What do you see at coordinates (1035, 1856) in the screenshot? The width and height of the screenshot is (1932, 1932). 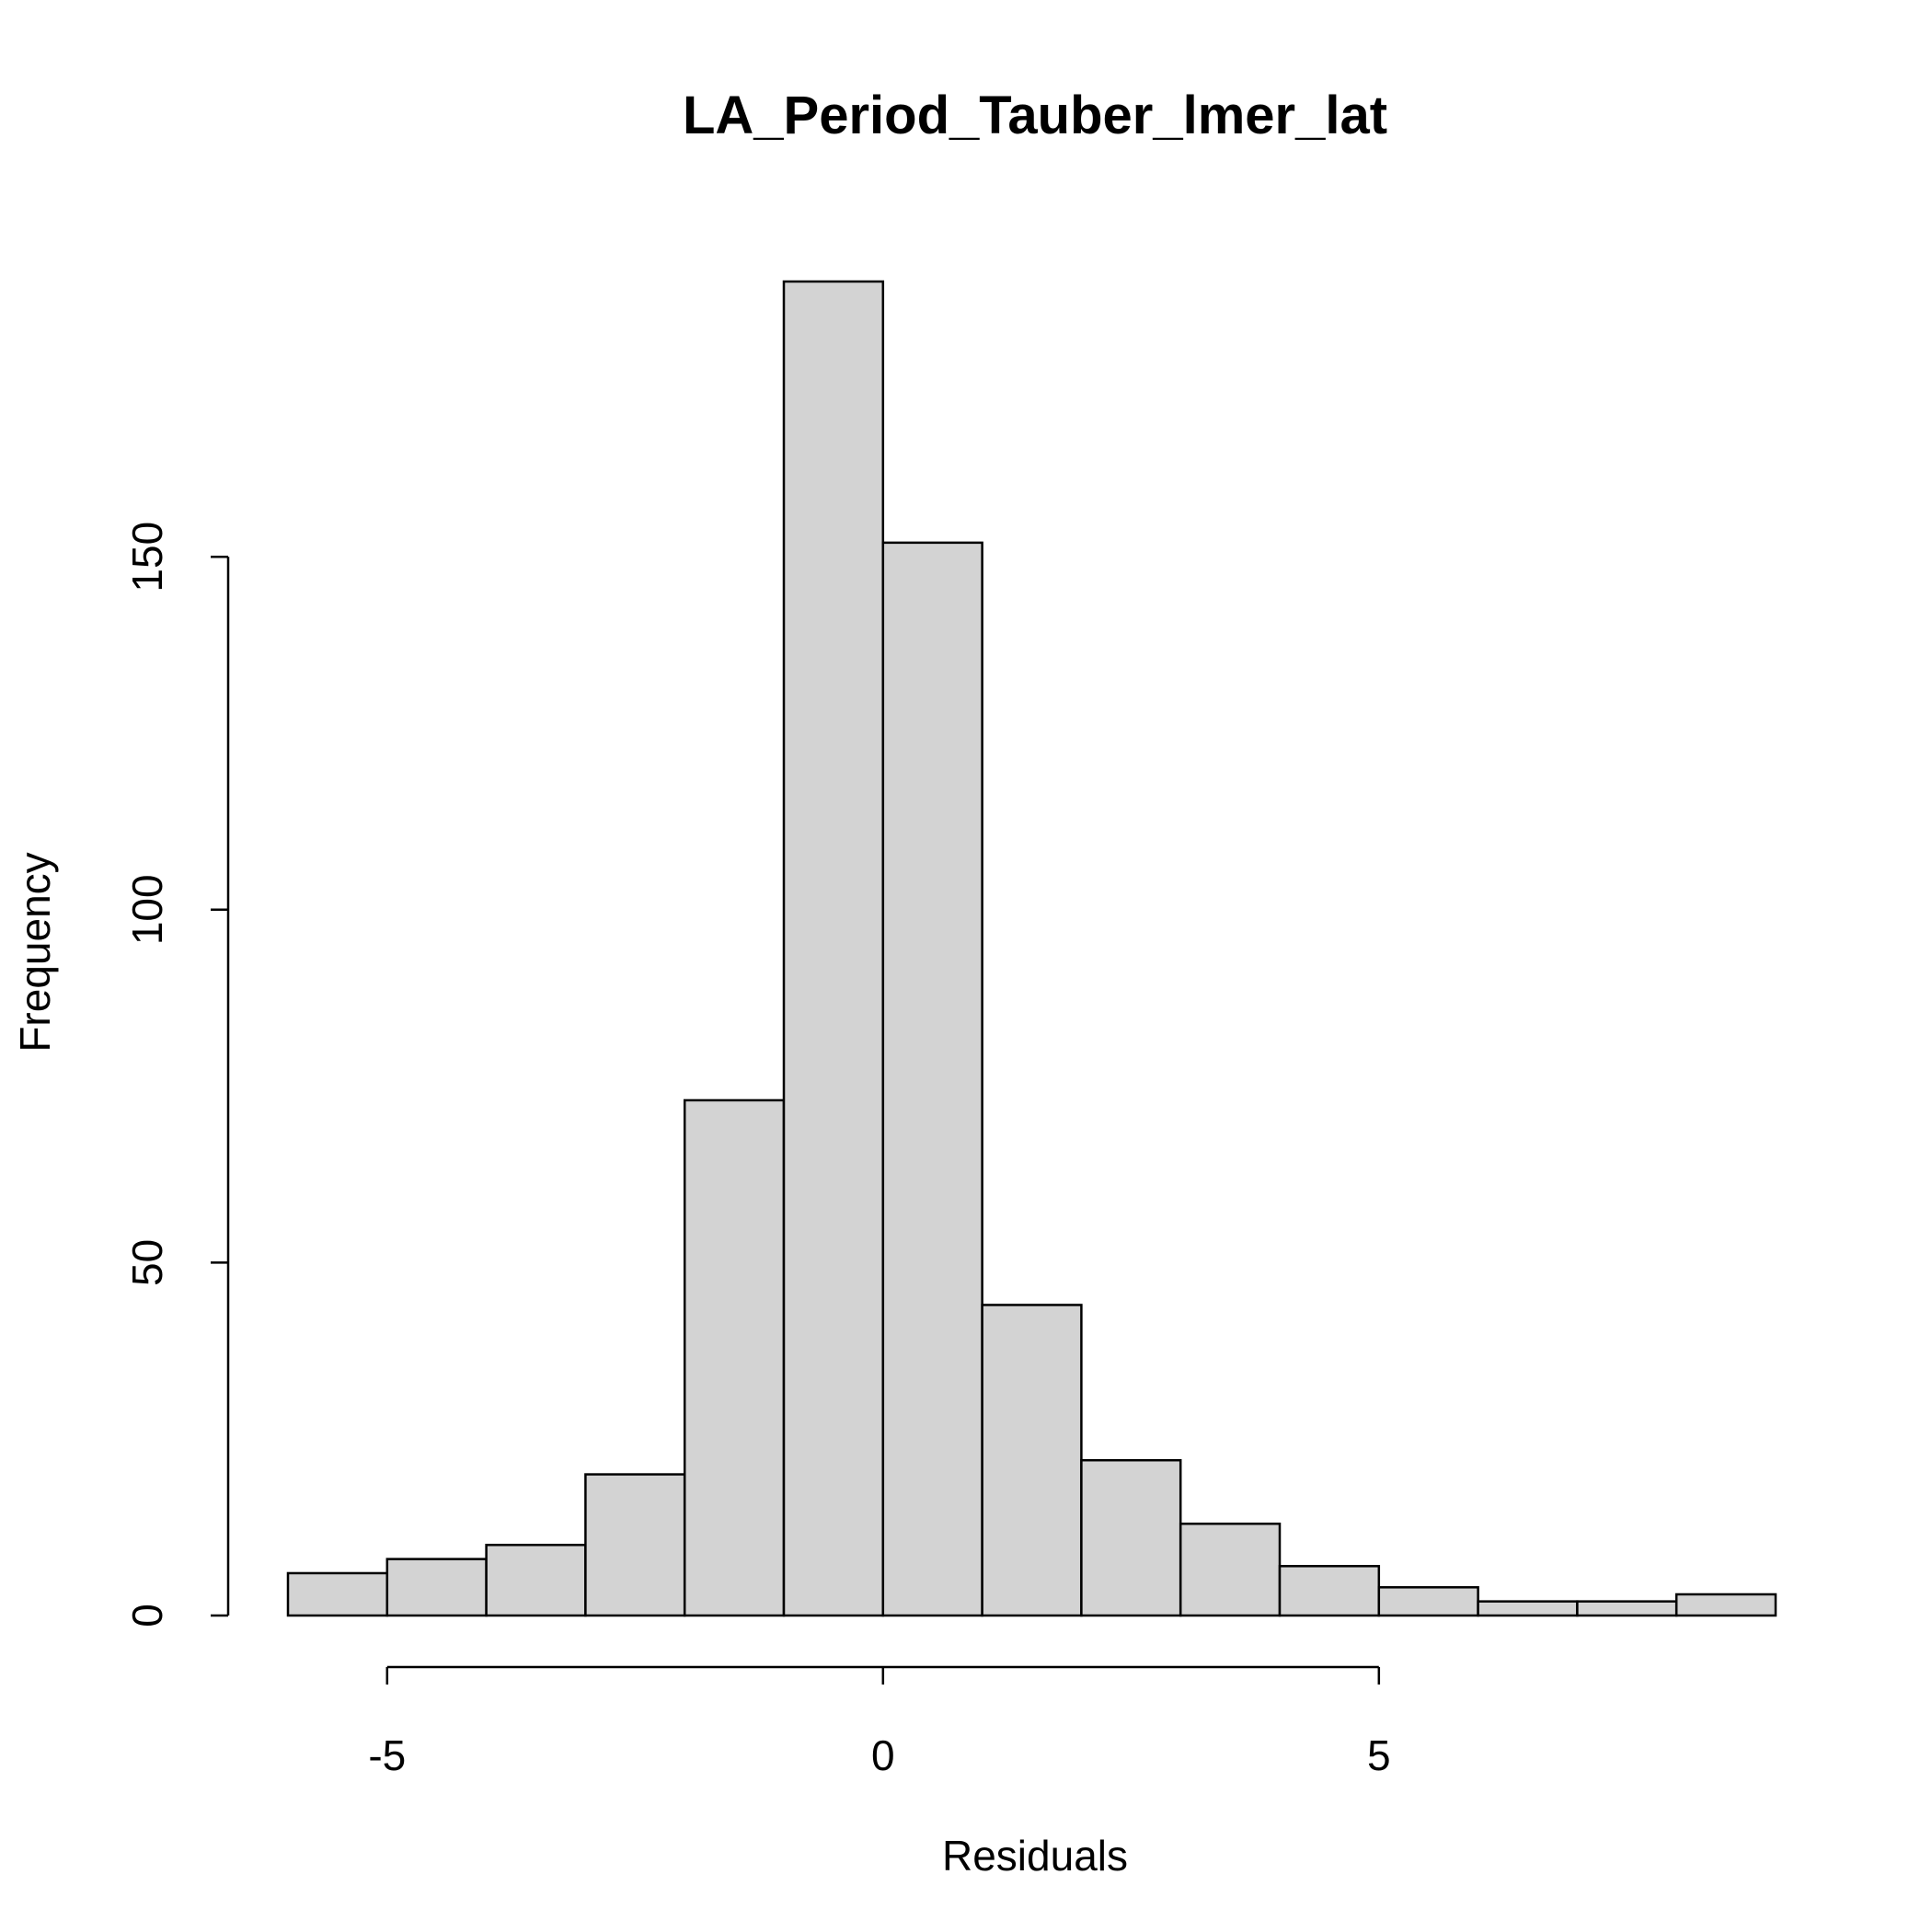 I see `x-axis-label: Residuals` at bounding box center [1035, 1856].